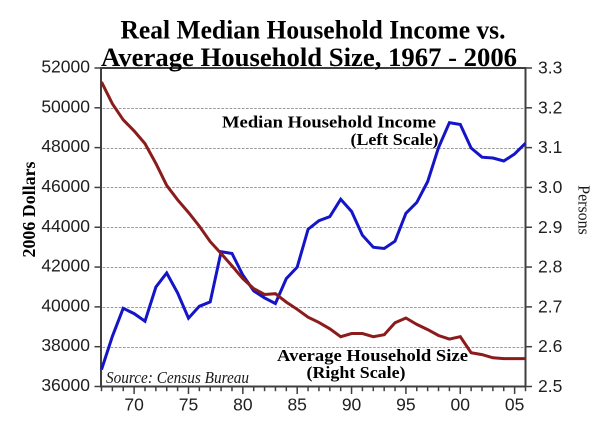 The image size is (605, 424). What do you see at coordinates (550, 68) in the screenshot?
I see `svg-text: 3.3` at bounding box center [550, 68].